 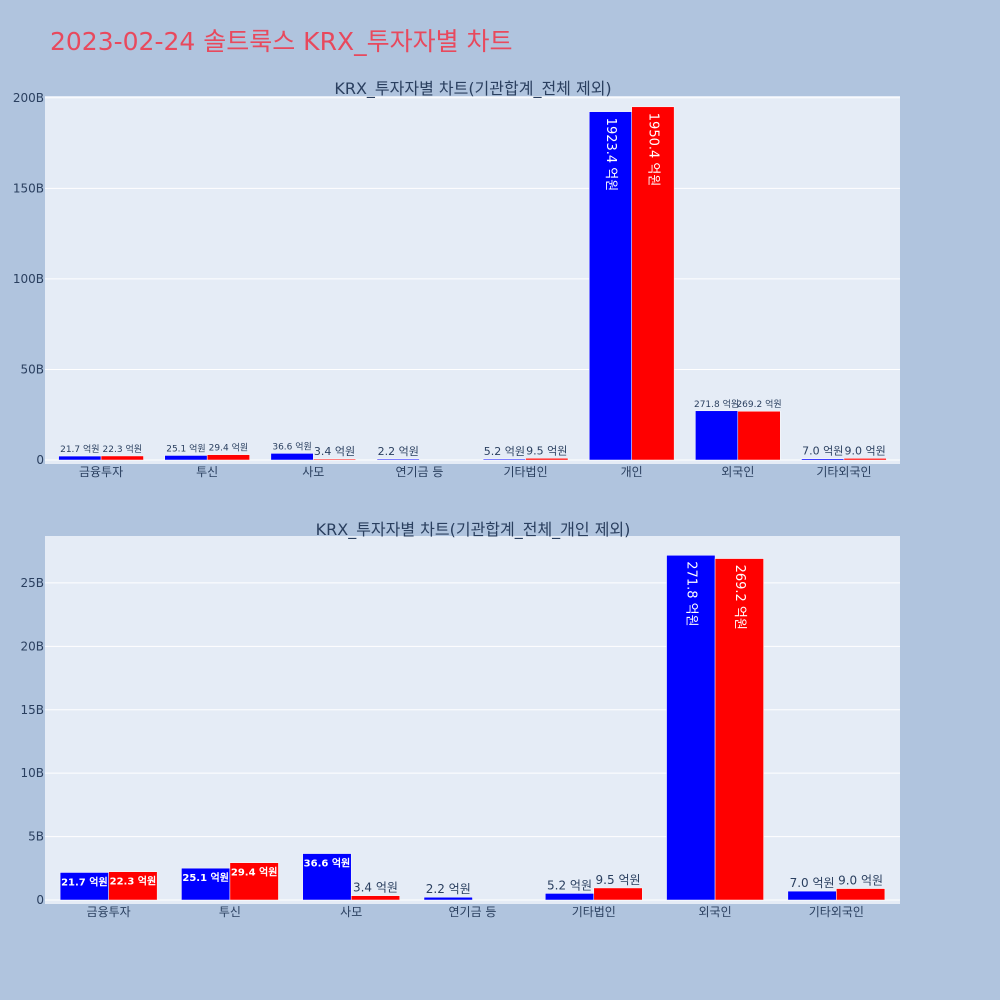 I want to click on y-tick-label: 5B, so click(x=36, y=837).